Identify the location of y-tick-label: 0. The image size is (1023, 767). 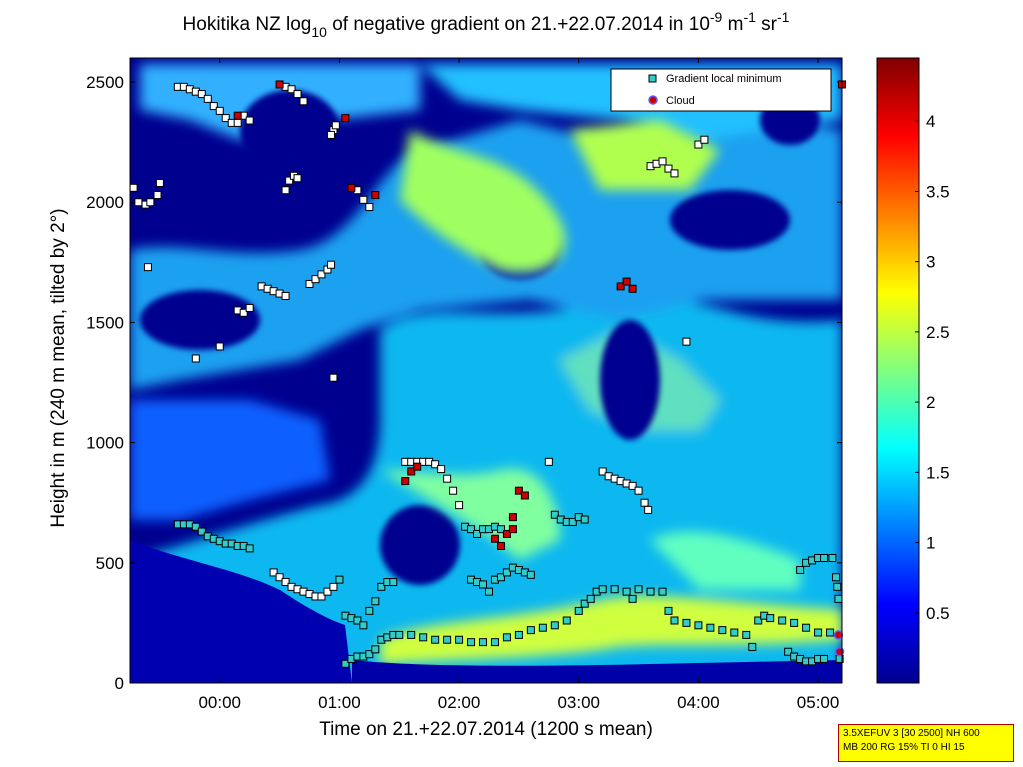
(119, 683).